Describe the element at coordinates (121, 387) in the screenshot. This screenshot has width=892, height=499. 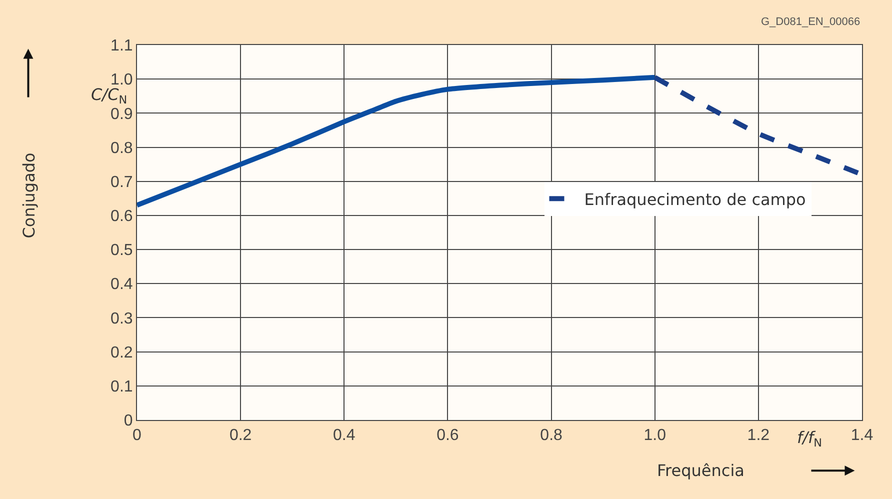
I see `y-tick-label: 0.1` at that location.